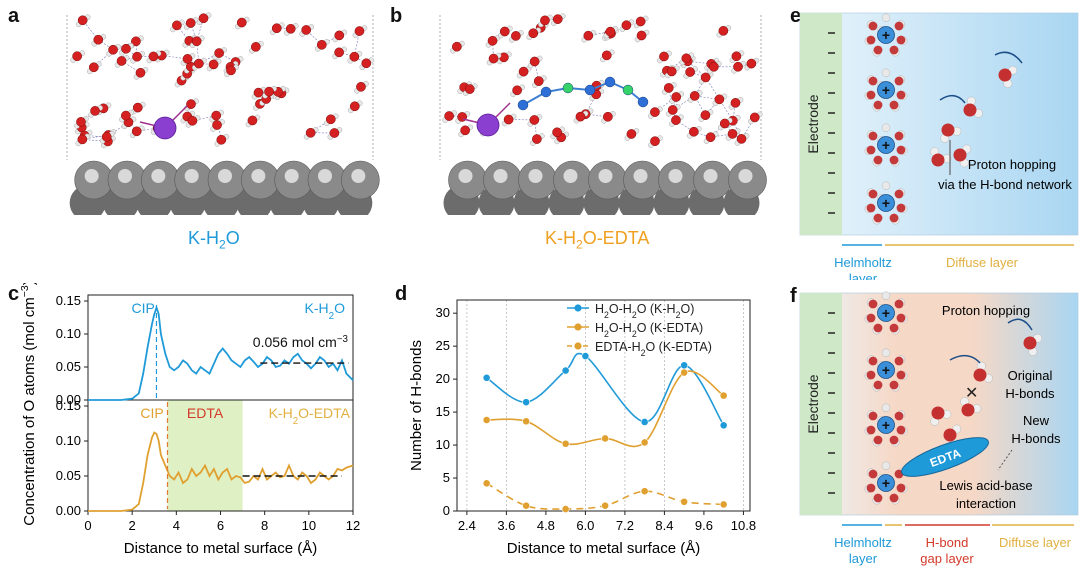 The width and height of the screenshot is (1080, 574). I want to click on helmholtz-label-2: layer, so click(863, 558).